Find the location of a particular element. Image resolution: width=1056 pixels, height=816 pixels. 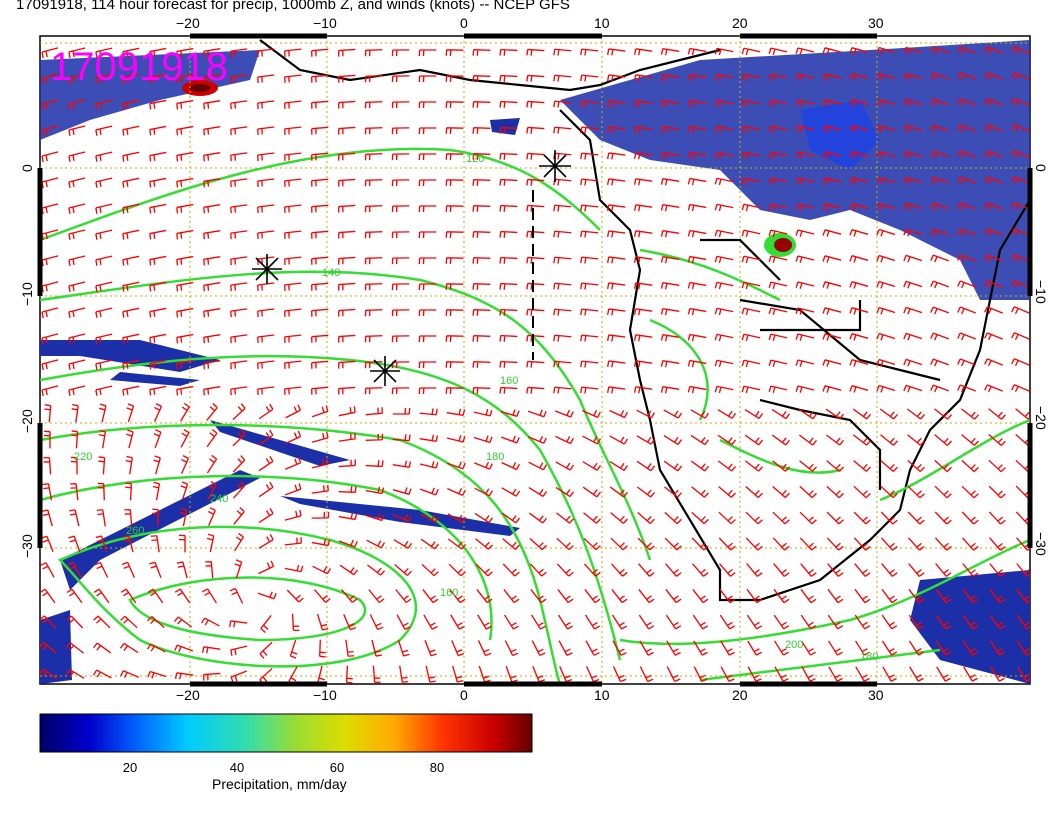

map-stamp: 17091918 is located at coordinates (139, 67).